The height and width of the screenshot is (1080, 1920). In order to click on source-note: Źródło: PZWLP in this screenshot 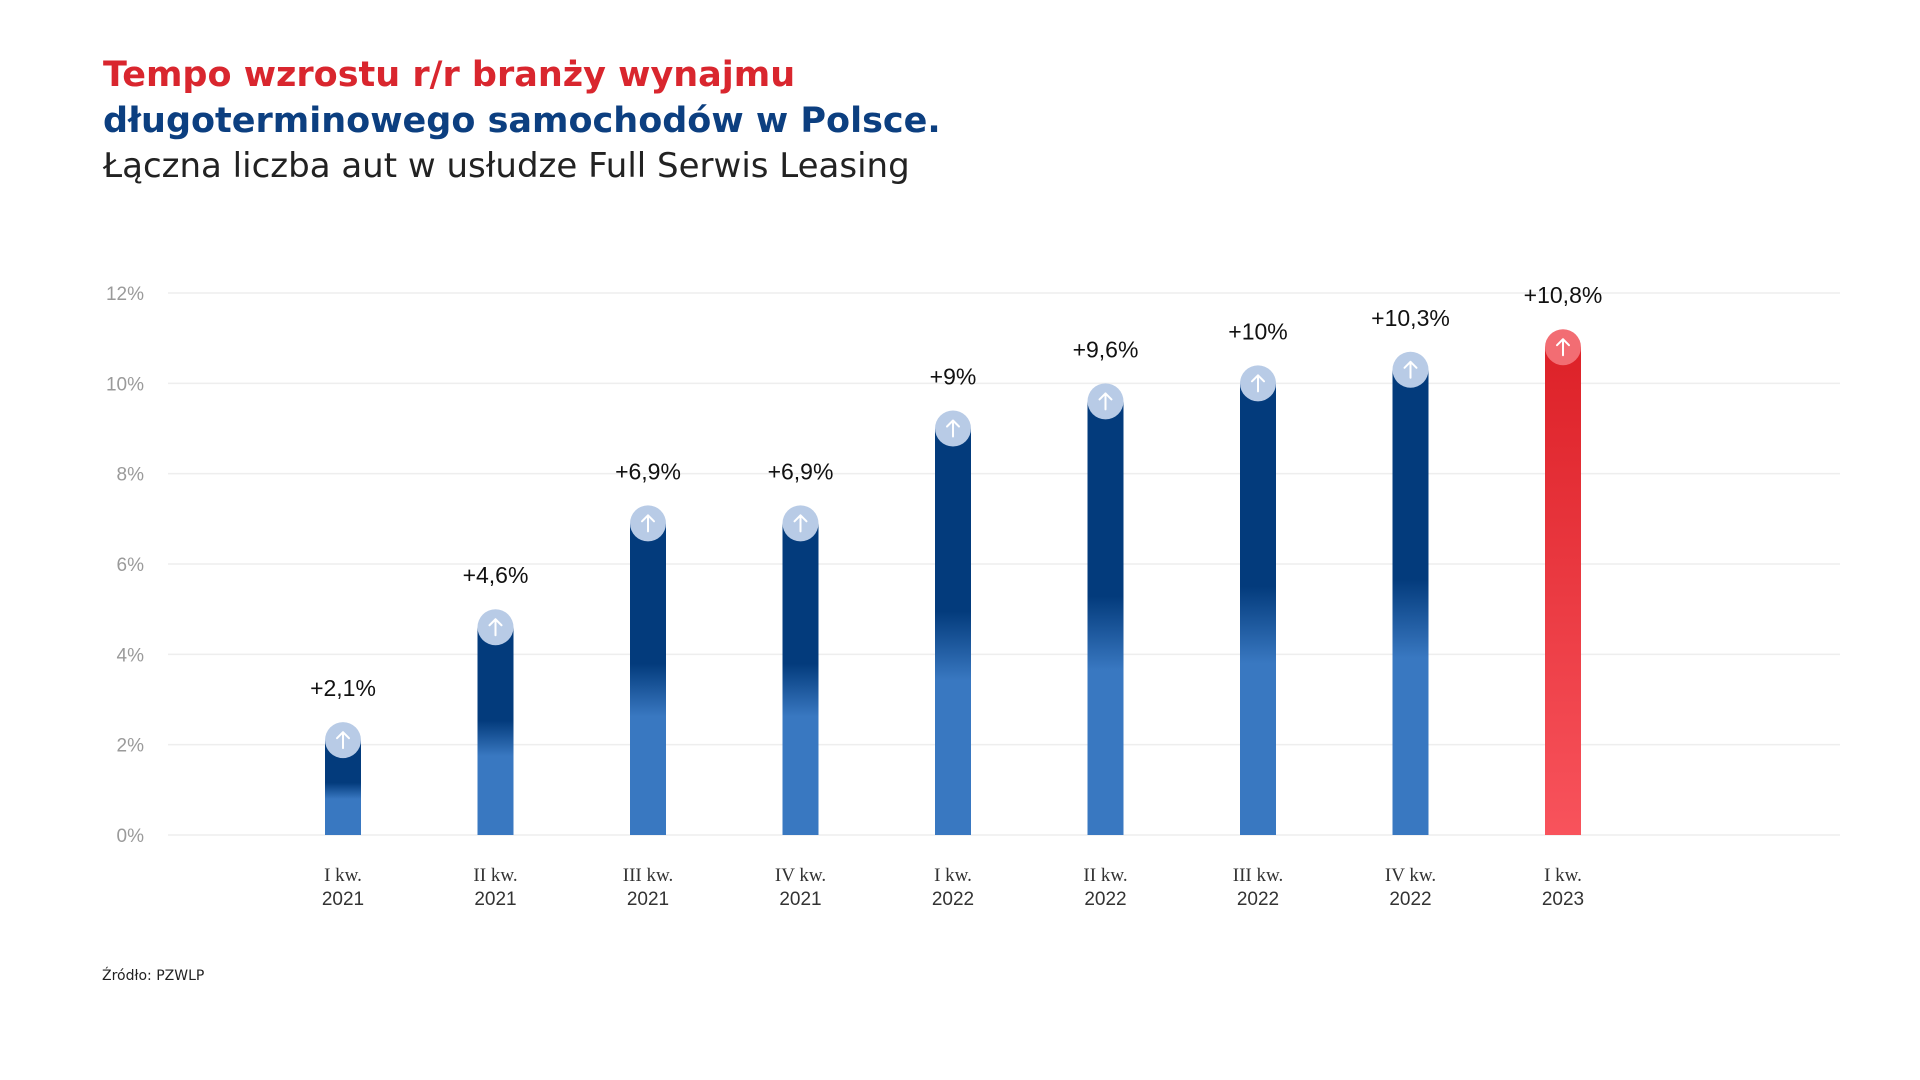, I will do `click(153, 976)`.